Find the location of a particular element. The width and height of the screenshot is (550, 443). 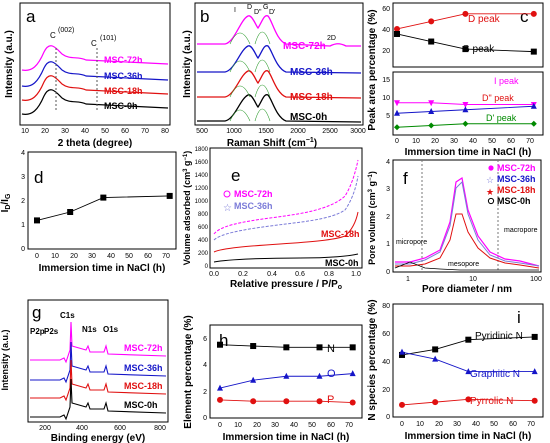

xps-peak-n1s: N1s is located at coordinates (89, 329).